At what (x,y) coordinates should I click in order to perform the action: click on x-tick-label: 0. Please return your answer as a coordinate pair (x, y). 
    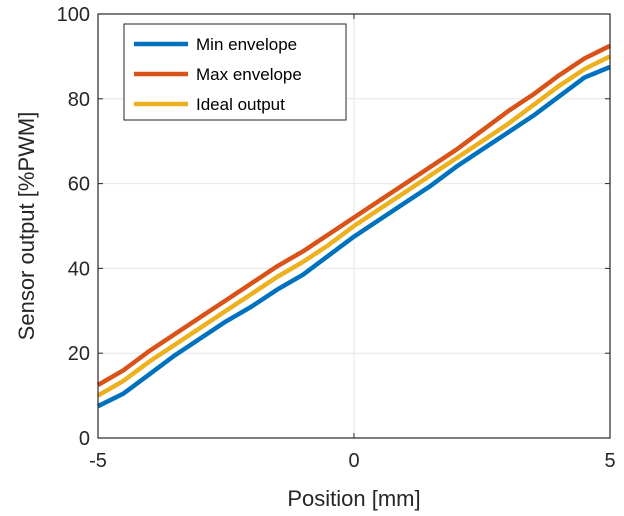
    Looking at the image, I should click on (353, 461).